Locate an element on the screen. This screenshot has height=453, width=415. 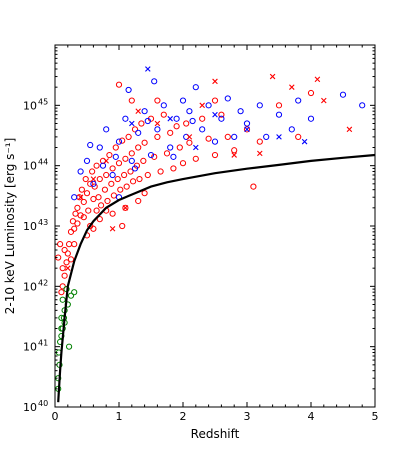
x-tick-label: 5 is located at coordinates (375, 416).